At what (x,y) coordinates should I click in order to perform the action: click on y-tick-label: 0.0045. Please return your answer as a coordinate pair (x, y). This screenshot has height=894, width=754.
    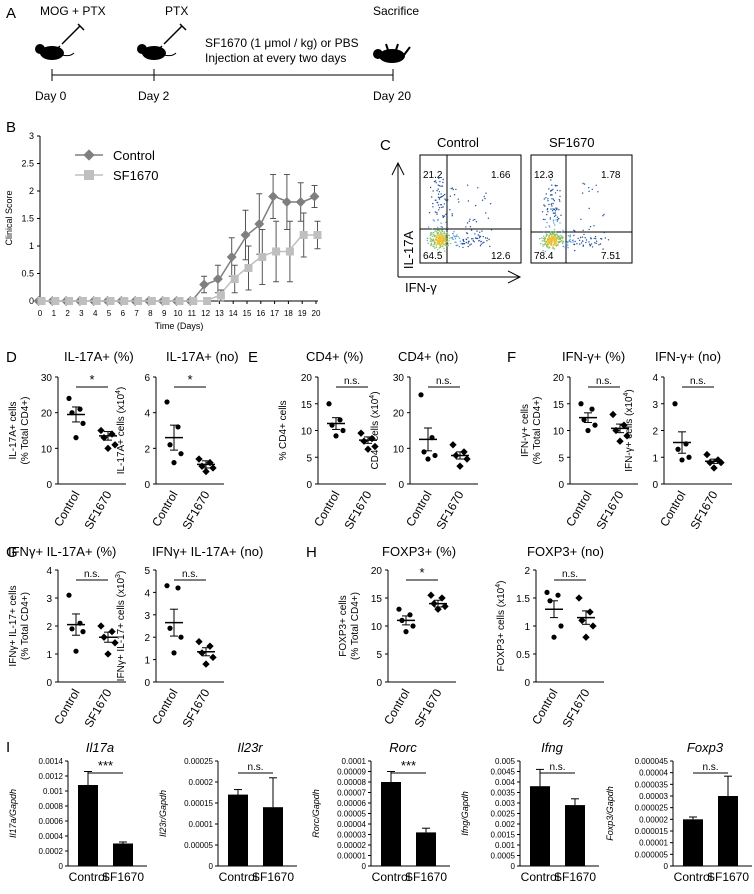
    Looking at the image, I should click on (503, 772).